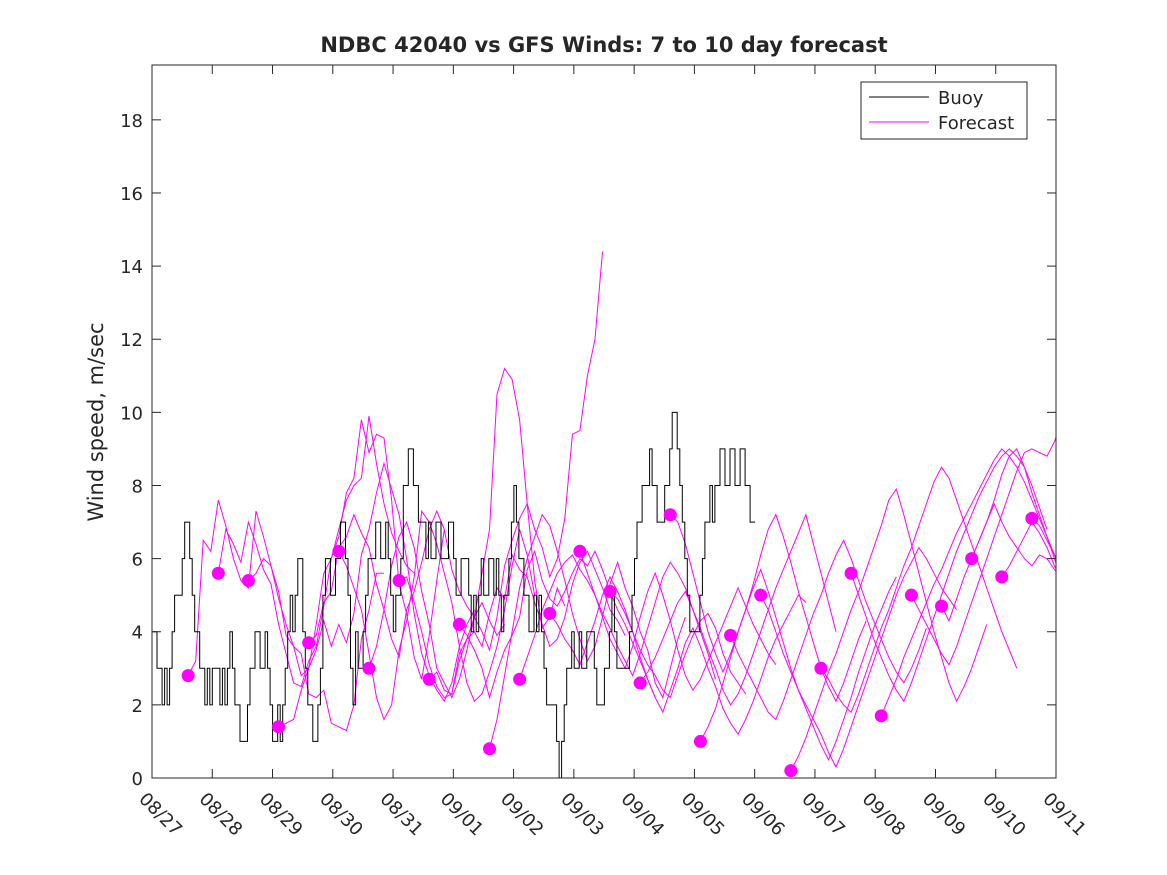  What do you see at coordinates (137, 706) in the screenshot?
I see `y-tick-label-2: 2` at bounding box center [137, 706].